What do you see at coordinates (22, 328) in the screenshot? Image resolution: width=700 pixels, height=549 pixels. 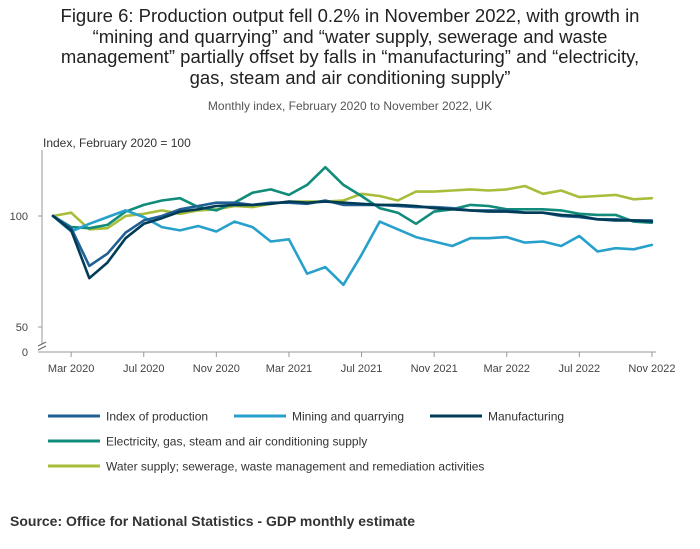 I see `y-tick-label: 50` at bounding box center [22, 328].